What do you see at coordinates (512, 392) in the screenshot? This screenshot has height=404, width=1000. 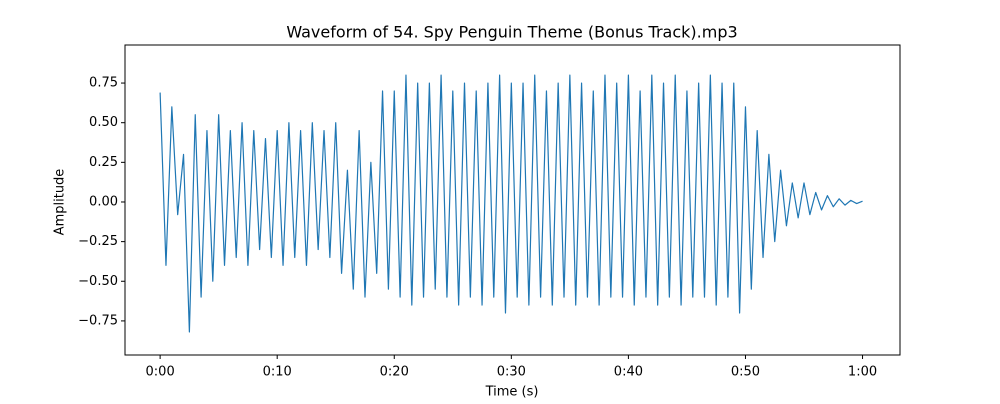 I see `x-axis-label: Time (s)` at bounding box center [512, 392].